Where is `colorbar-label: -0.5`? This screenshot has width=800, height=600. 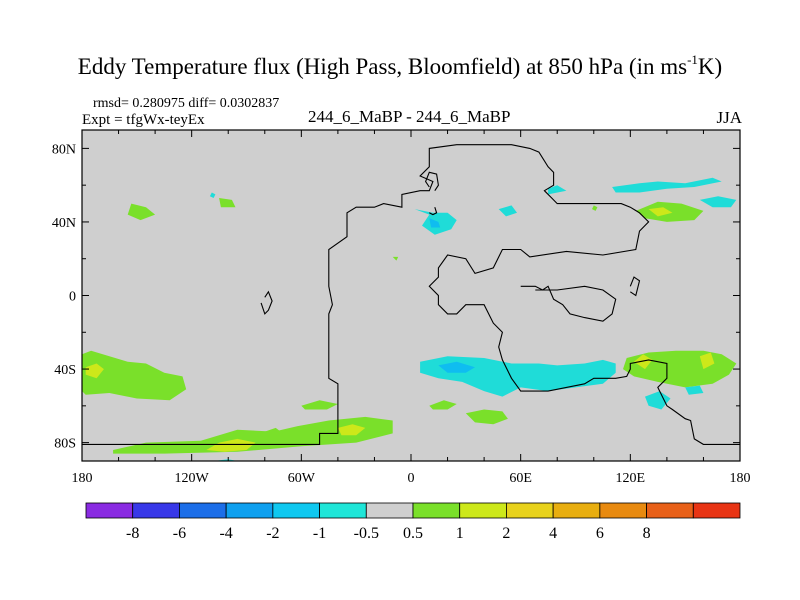
colorbar-label: -0.5 is located at coordinates (366, 533).